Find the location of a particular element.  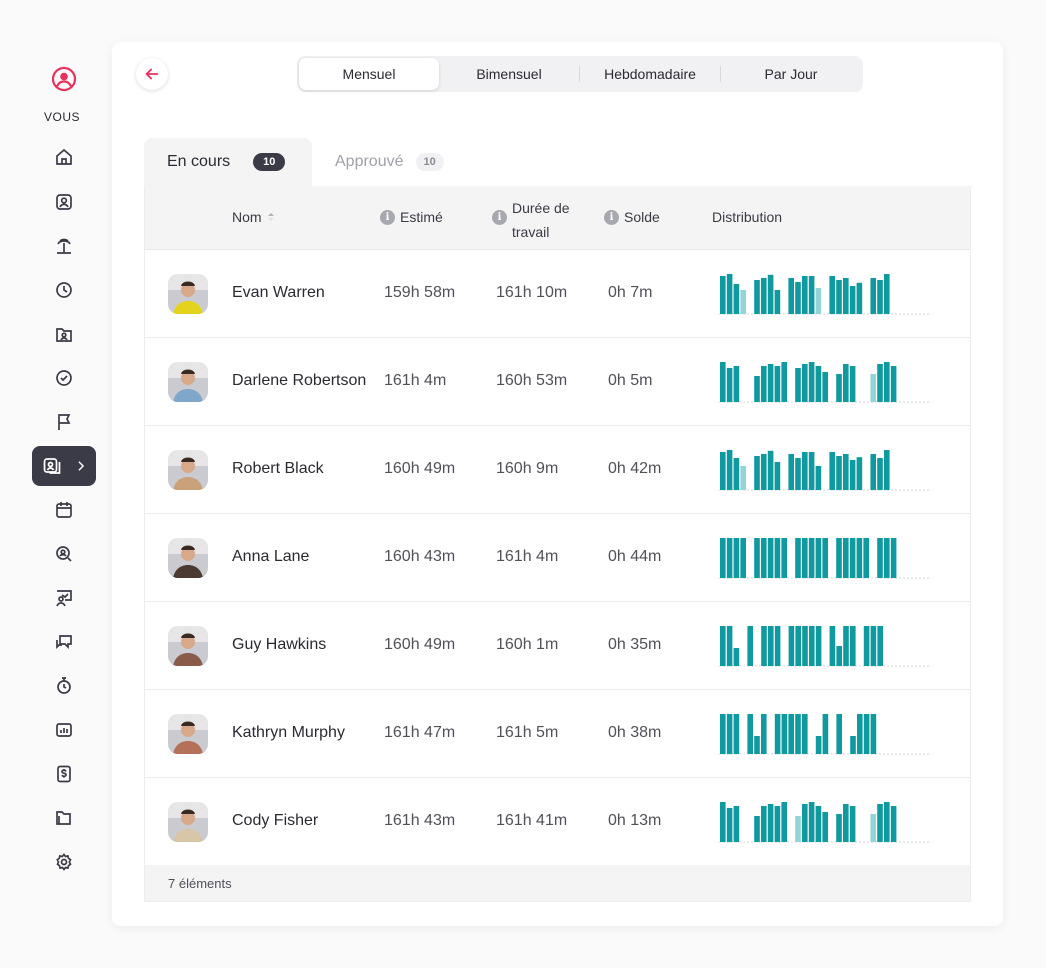

period-bimonthly: Bimensuel is located at coordinates (509, 74).